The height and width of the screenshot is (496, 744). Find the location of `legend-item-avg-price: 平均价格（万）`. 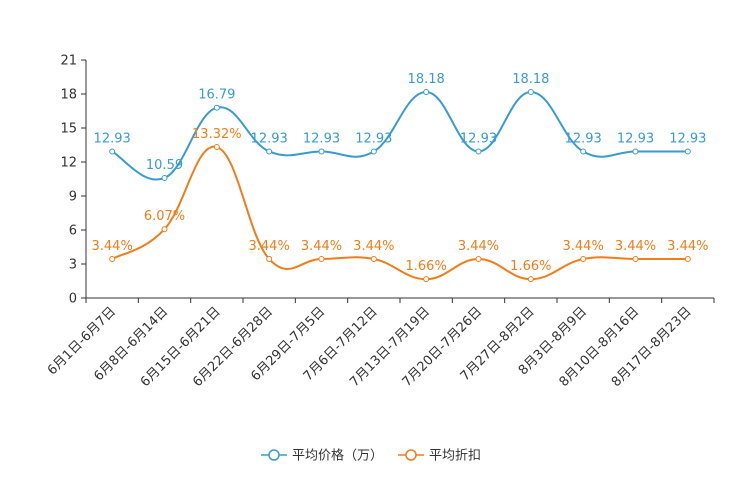

legend-item-avg-price: 平均价格（万） is located at coordinates (322, 456).